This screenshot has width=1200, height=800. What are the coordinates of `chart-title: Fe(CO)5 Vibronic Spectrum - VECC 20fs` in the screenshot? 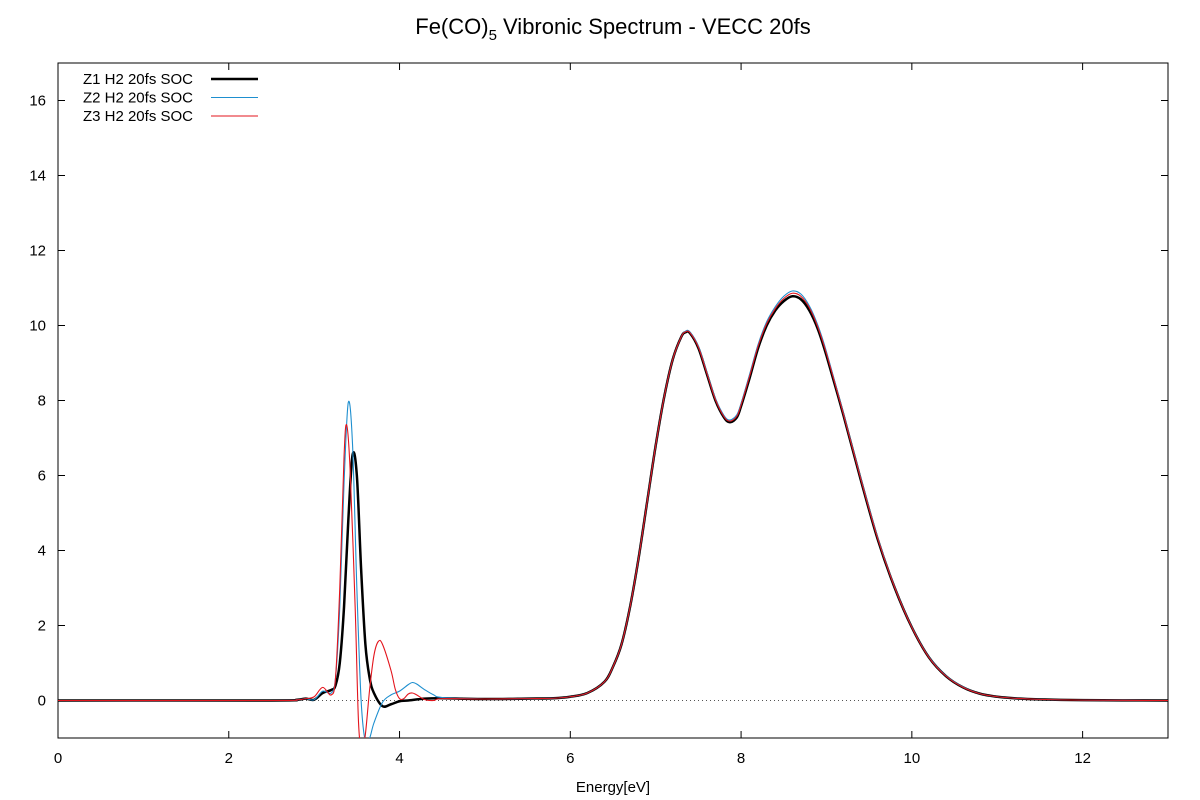 It's located at (613, 29).